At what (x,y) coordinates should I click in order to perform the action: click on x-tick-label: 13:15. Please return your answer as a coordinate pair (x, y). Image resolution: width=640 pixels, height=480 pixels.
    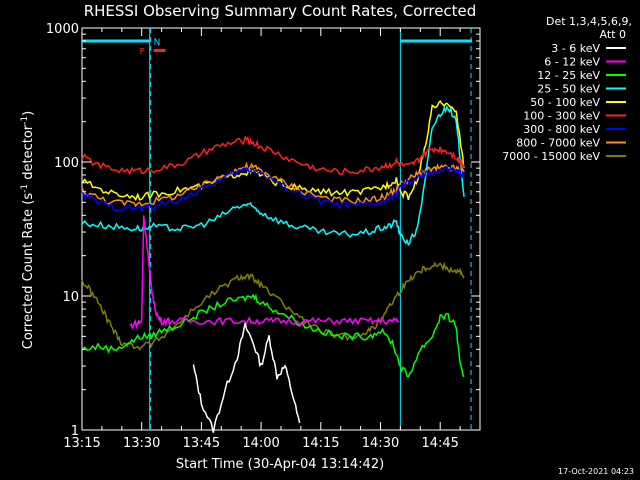
    Looking at the image, I should click on (81, 443).